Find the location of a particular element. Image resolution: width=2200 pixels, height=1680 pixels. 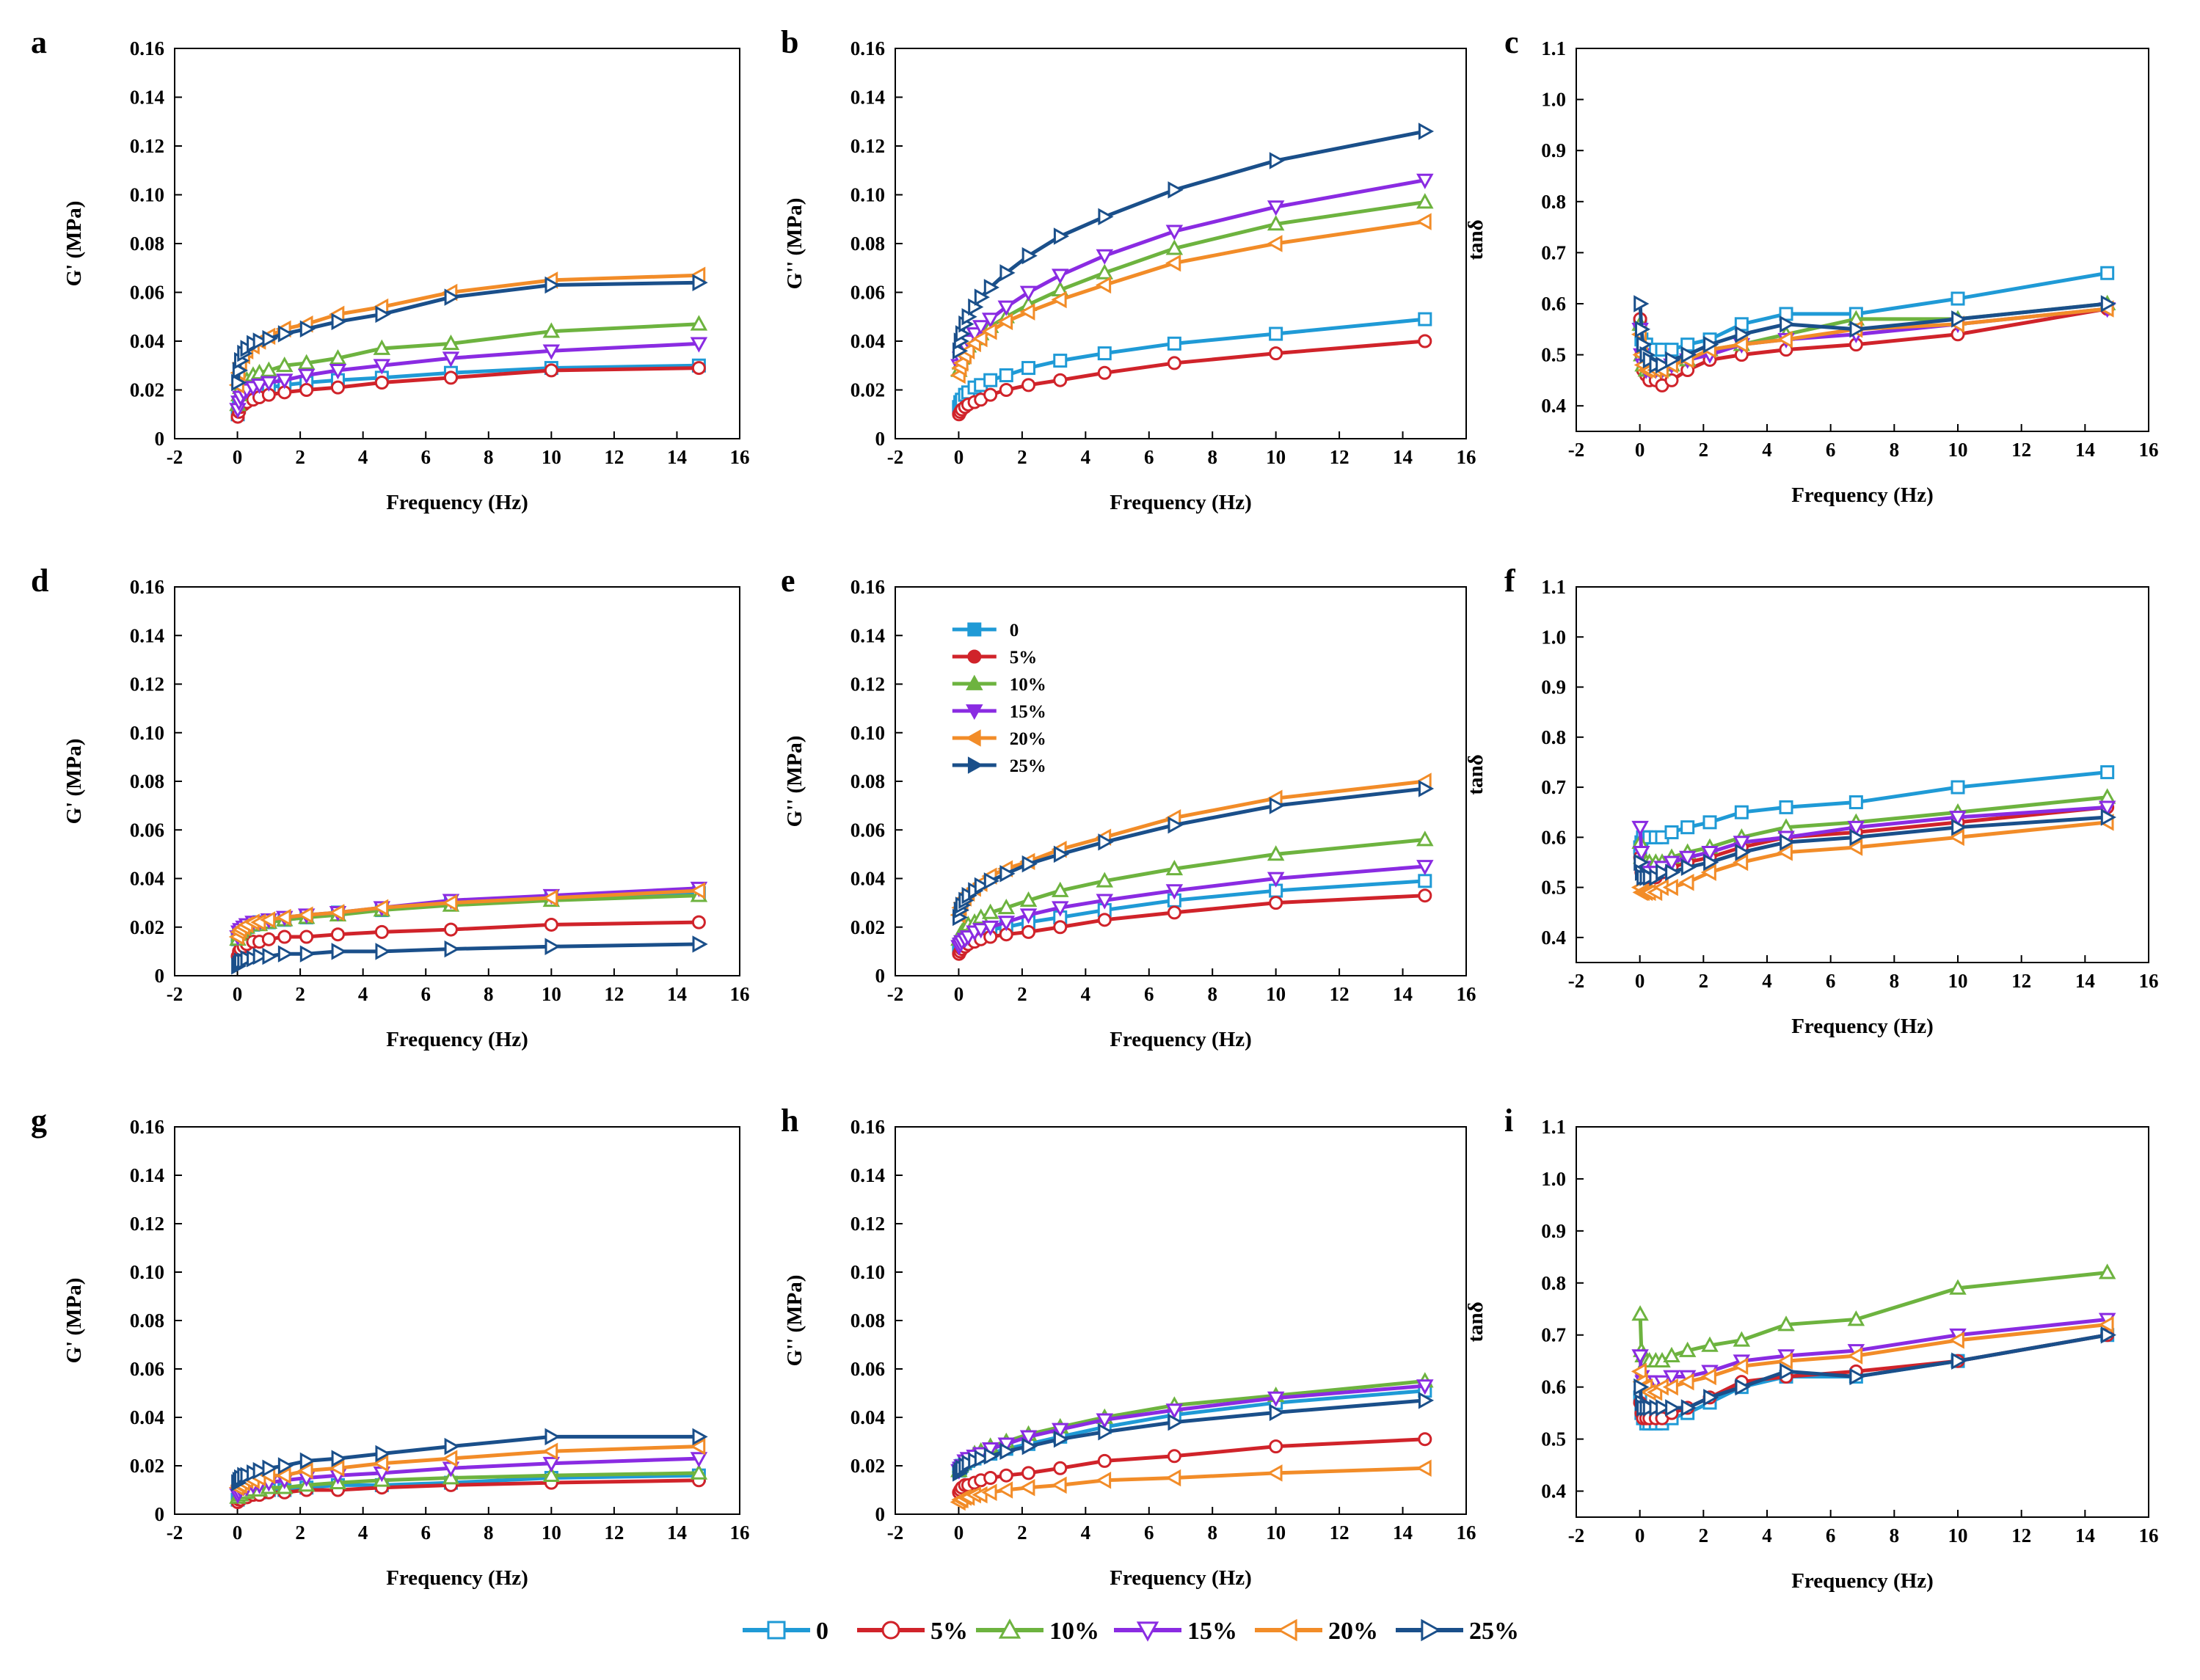

plot-frame is located at coordinates (1862, 1322).